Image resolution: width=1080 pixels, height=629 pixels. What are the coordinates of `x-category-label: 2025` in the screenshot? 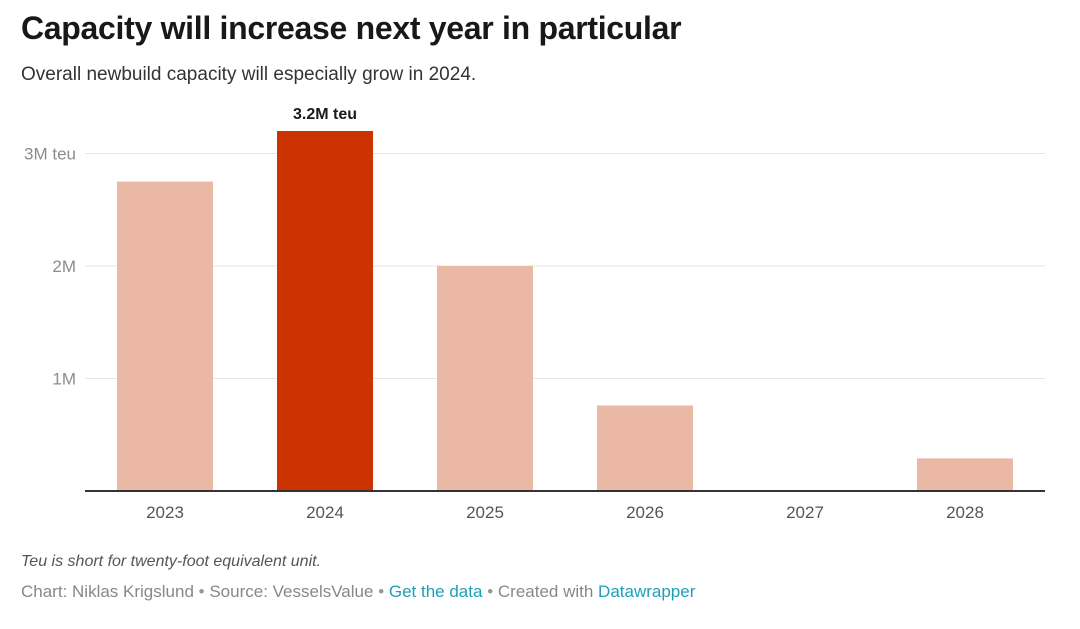 It's located at (485, 512).